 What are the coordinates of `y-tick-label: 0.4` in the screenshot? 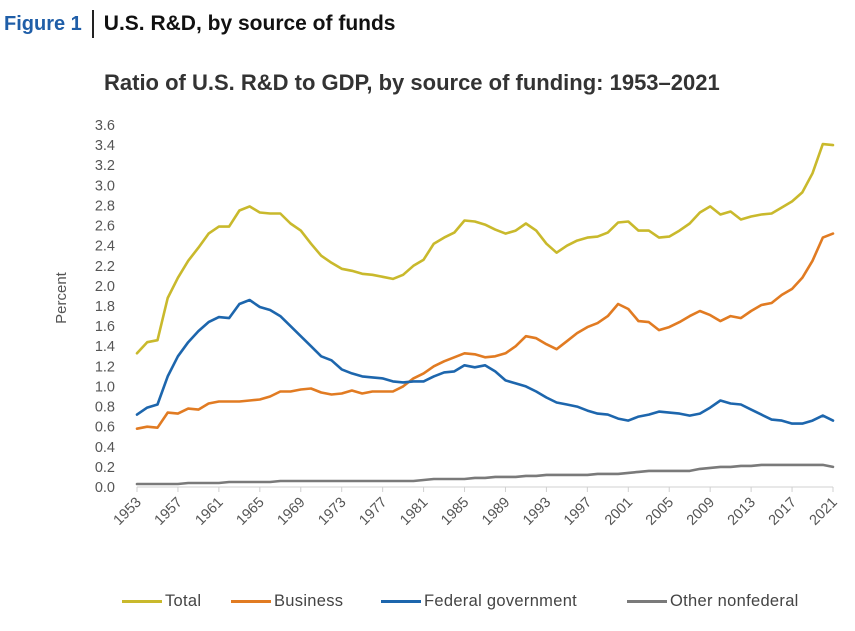 It's located at (105, 448).